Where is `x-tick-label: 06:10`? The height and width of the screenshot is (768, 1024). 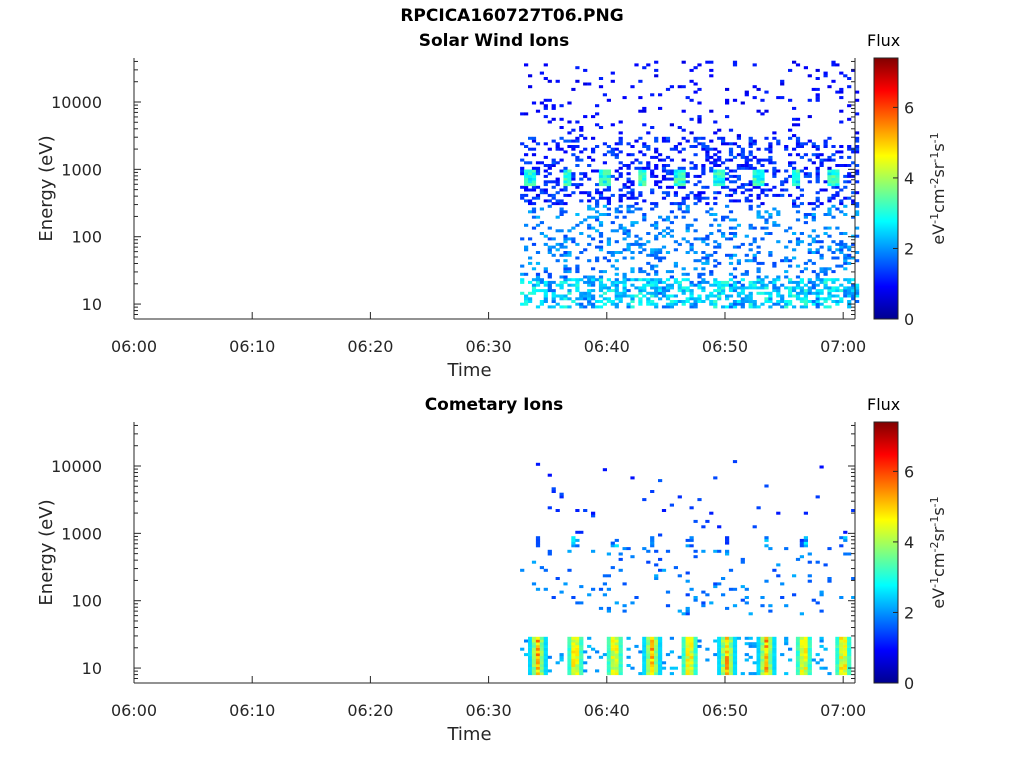 x-tick-label: 06:10 is located at coordinates (252, 710).